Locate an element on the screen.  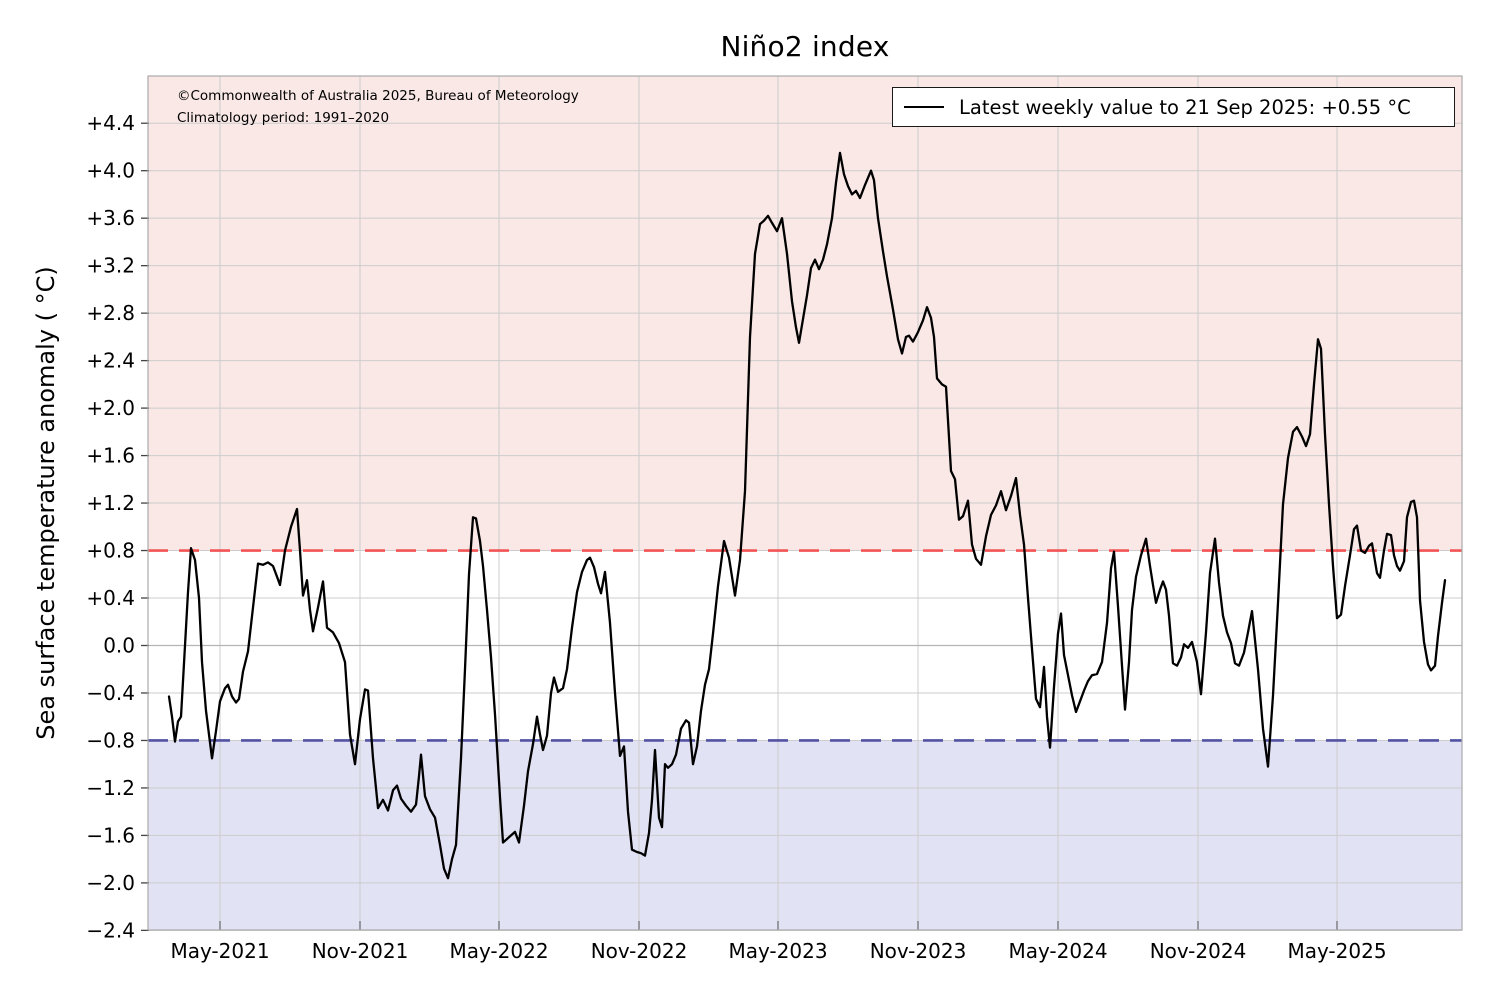
y-tick-label: +4.0 is located at coordinates (110, 171).